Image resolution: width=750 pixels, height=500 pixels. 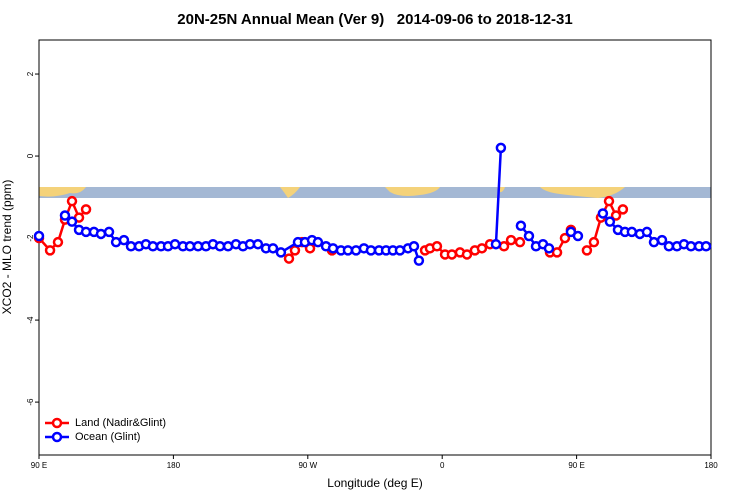 What do you see at coordinates (30, 155) in the screenshot?
I see `y-tick-label: 0` at bounding box center [30, 155].